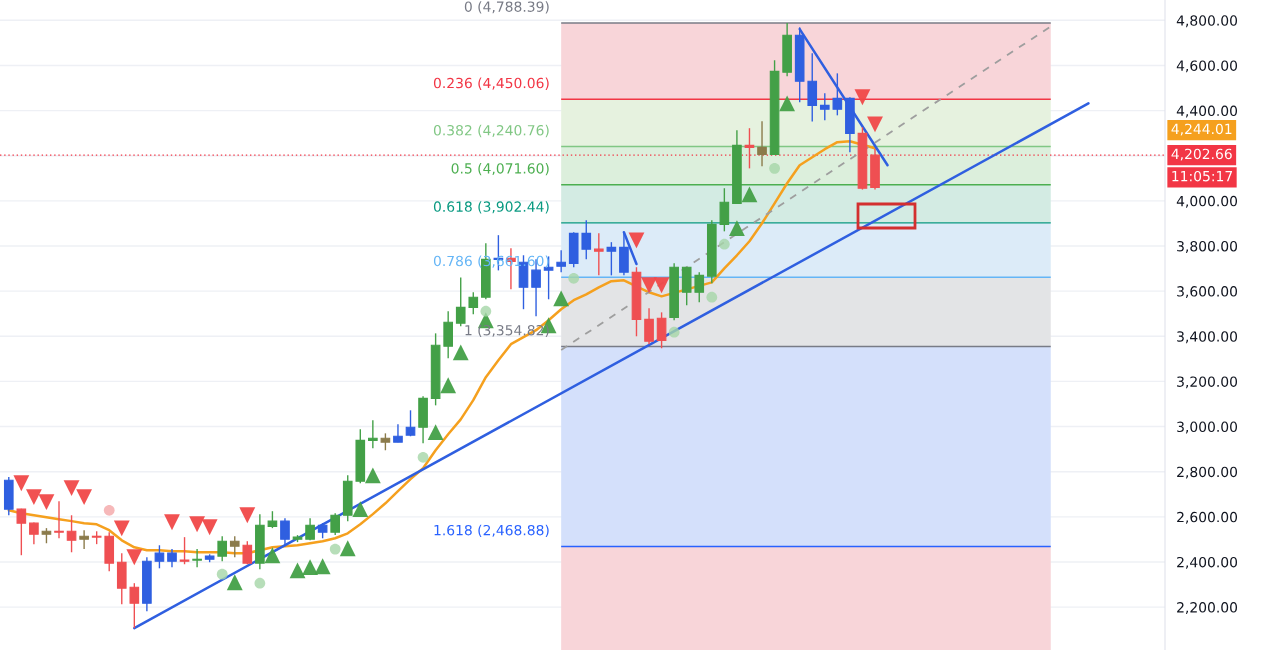 This screenshot has height=650, width=1278. What do you see at coordinates (1207, 246) in the screenshot?
I see `y-tick-label: 3,800.00` at bounding box center [1207, 246].